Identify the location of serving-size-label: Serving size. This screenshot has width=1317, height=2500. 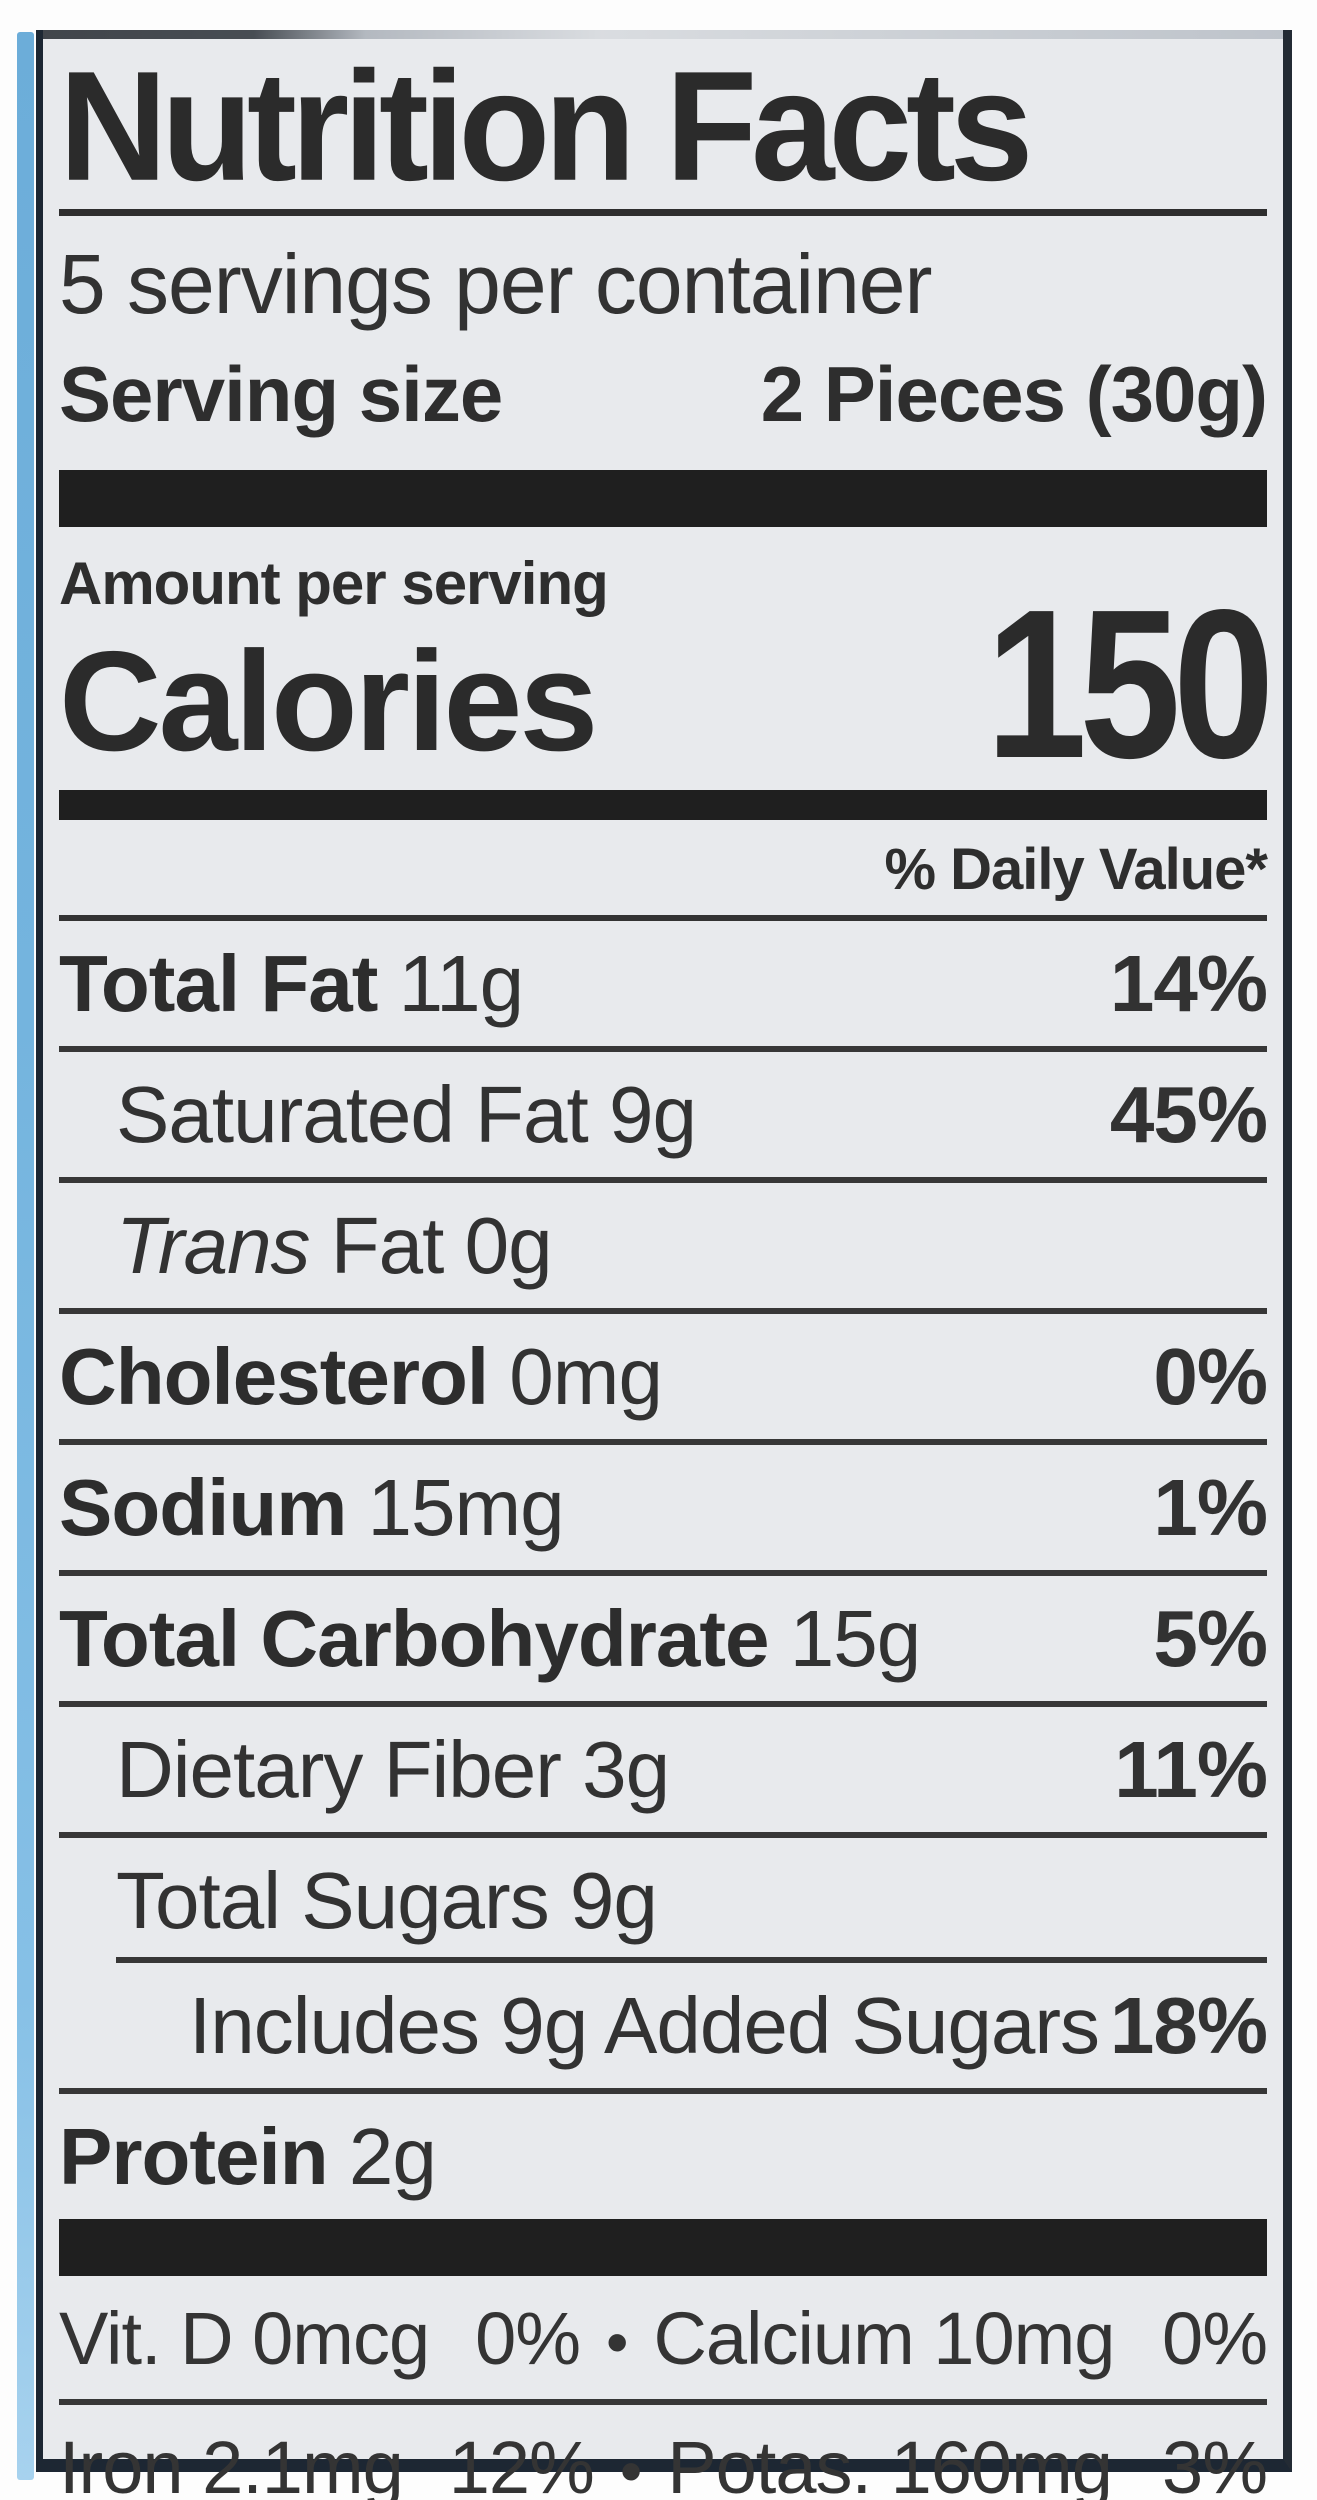
(281, 394).